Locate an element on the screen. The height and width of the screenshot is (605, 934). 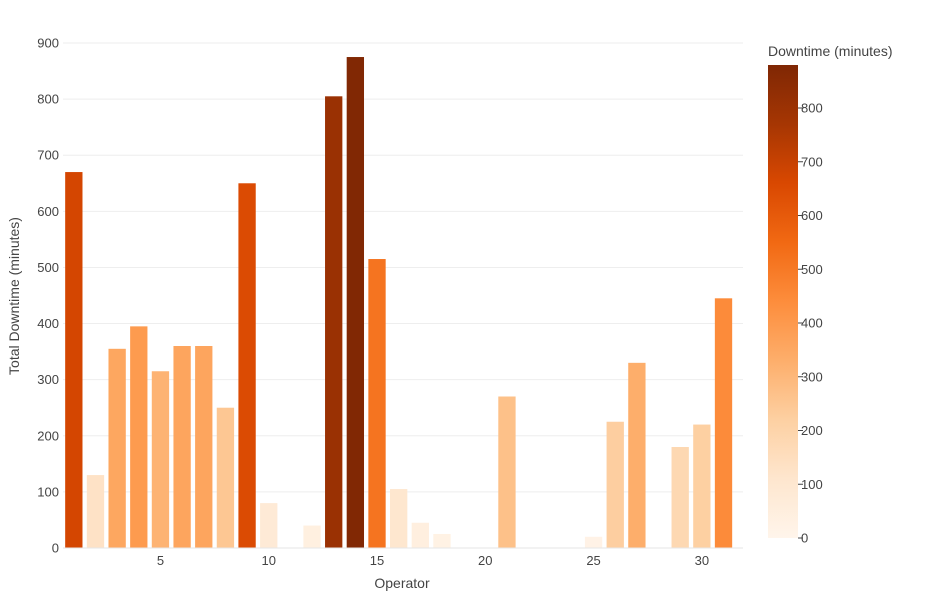
colorbar-ticks: 0 100 200 300 400 500 600 700 800 is located at coordinates (810, 323).